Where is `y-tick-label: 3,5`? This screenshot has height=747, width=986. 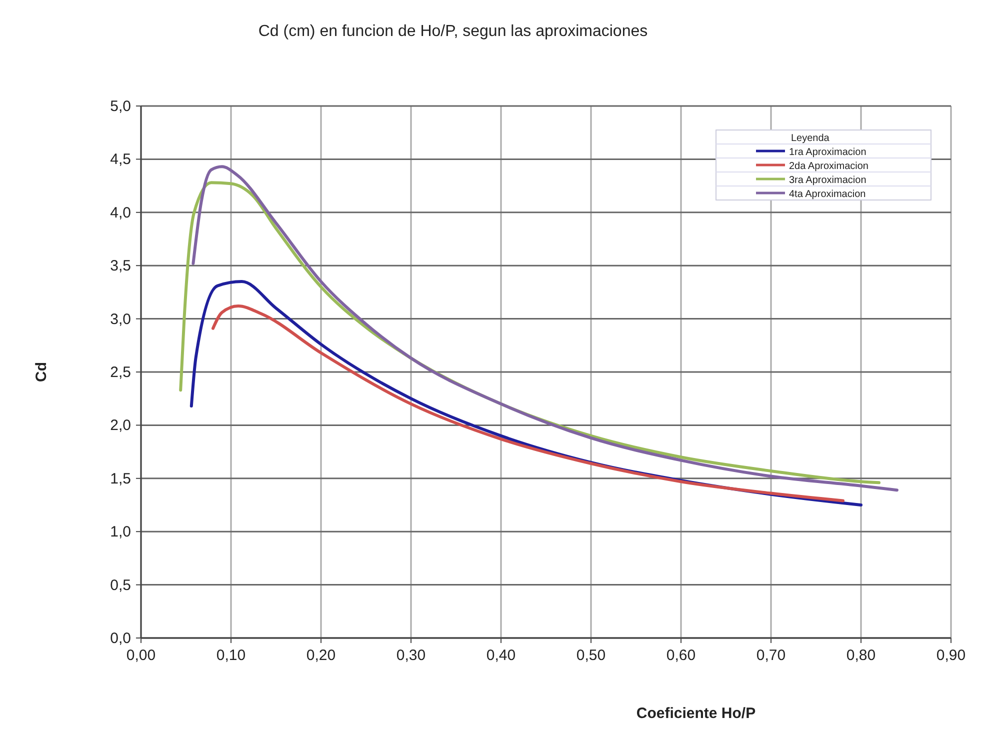 y-tick-label: 3,5 is located at coordinates (120, 266).